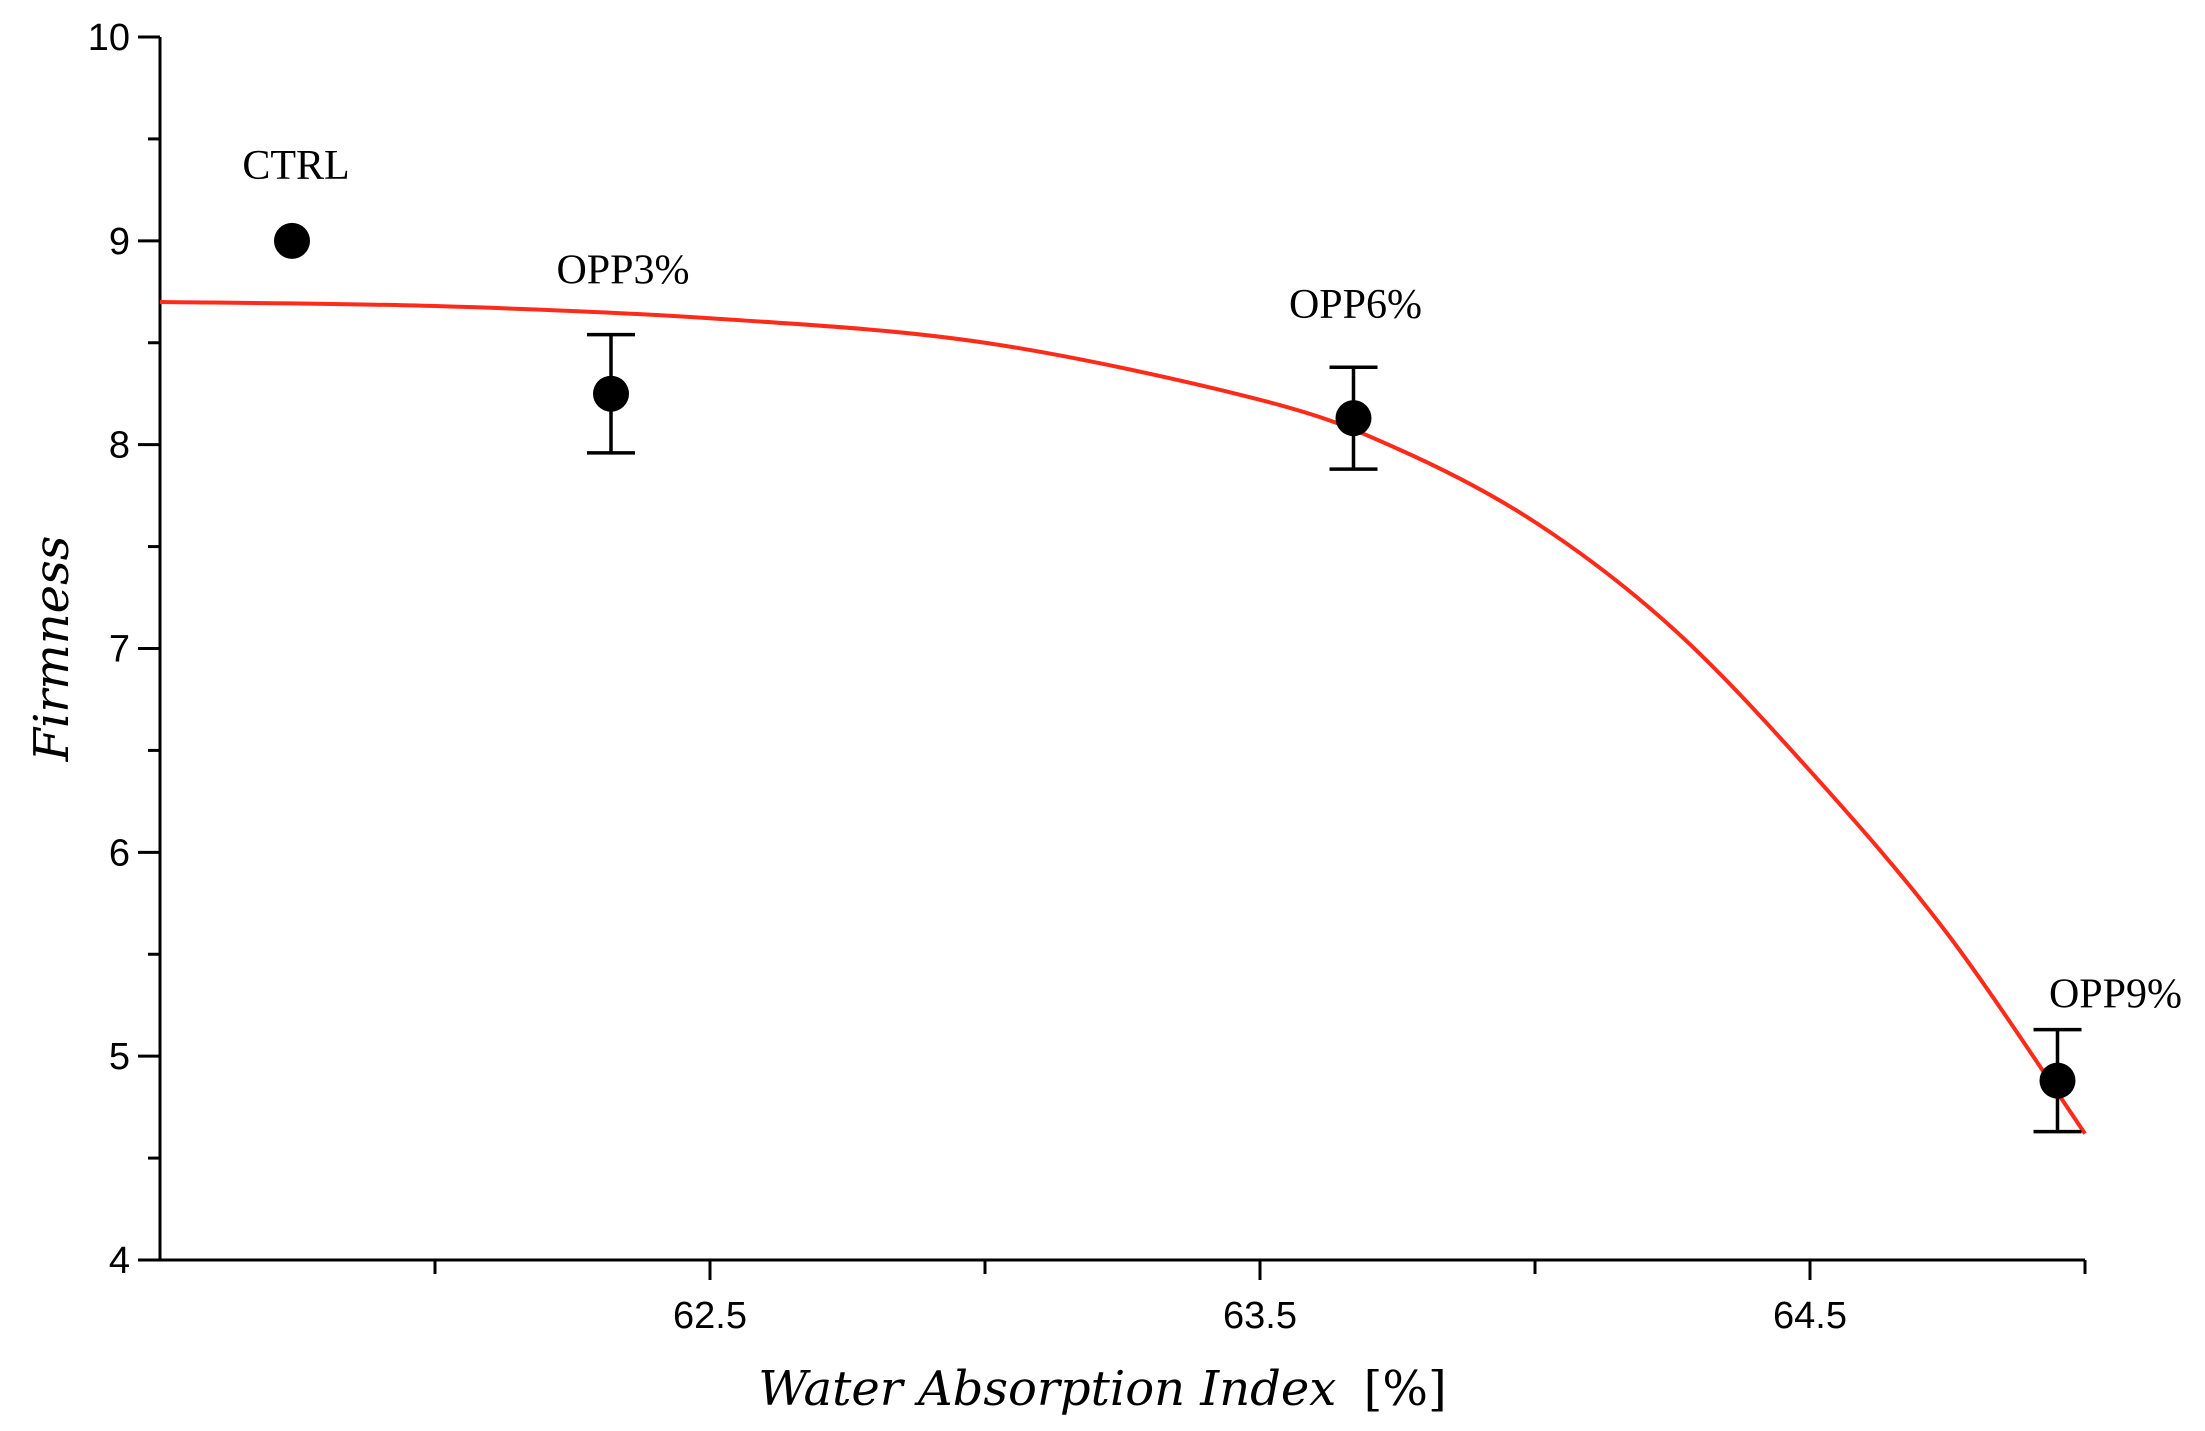 This screenshot has height=1431, width=2205. Describe the element at coordinates (611, 393) in the screenshot. I see `data-point-opp3` at that location.